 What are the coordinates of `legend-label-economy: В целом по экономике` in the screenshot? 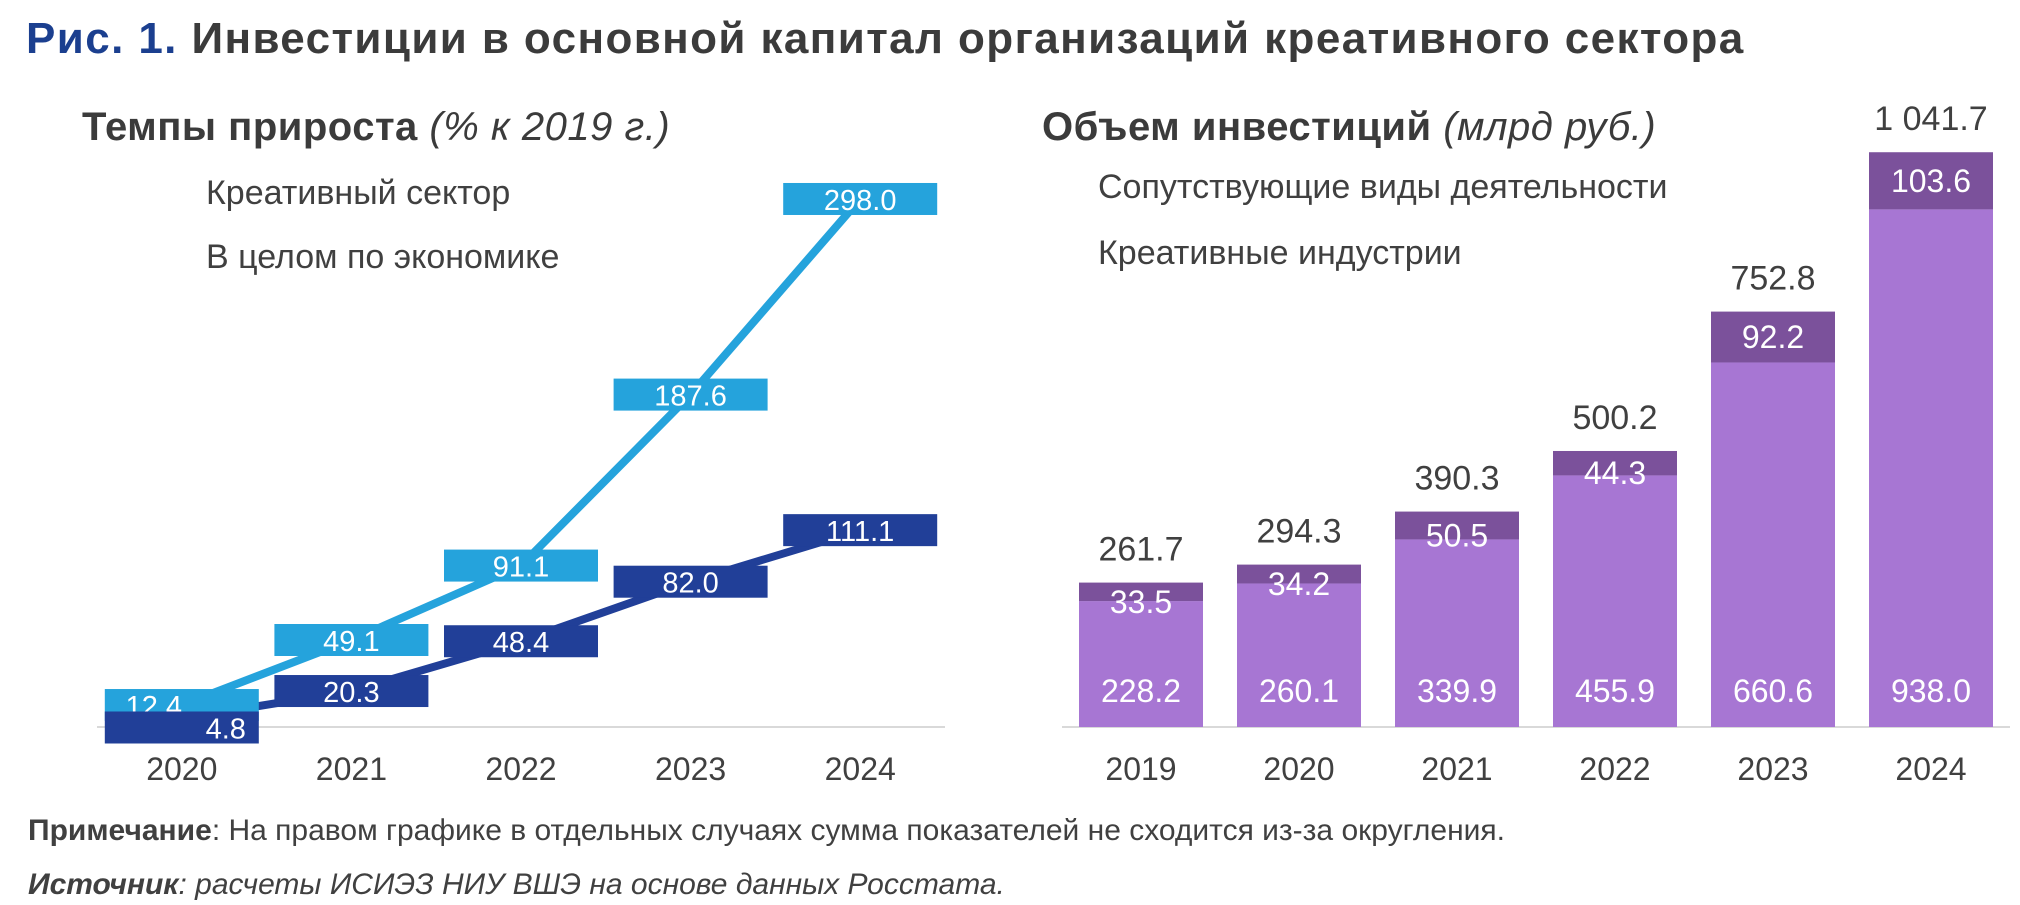 It's located at (383, 257).